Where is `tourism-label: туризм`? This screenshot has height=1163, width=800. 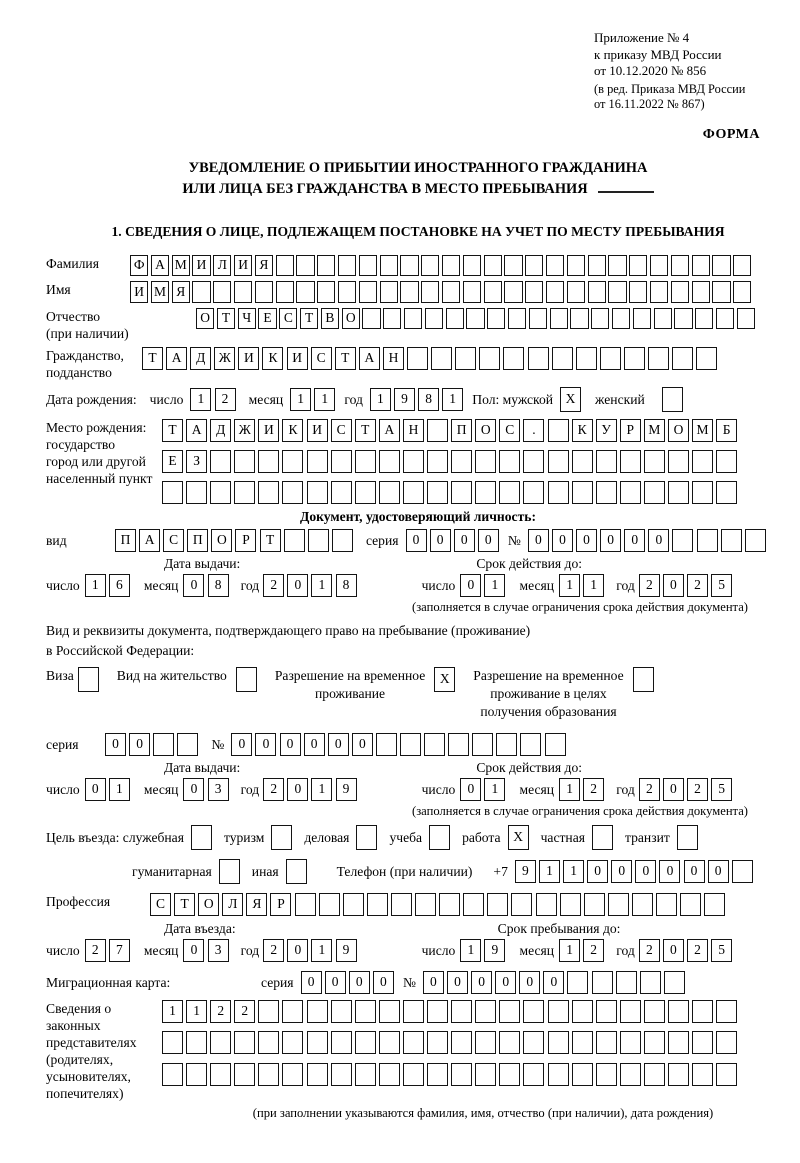 tourism-label: туризм is located at coordinates (244, 837).